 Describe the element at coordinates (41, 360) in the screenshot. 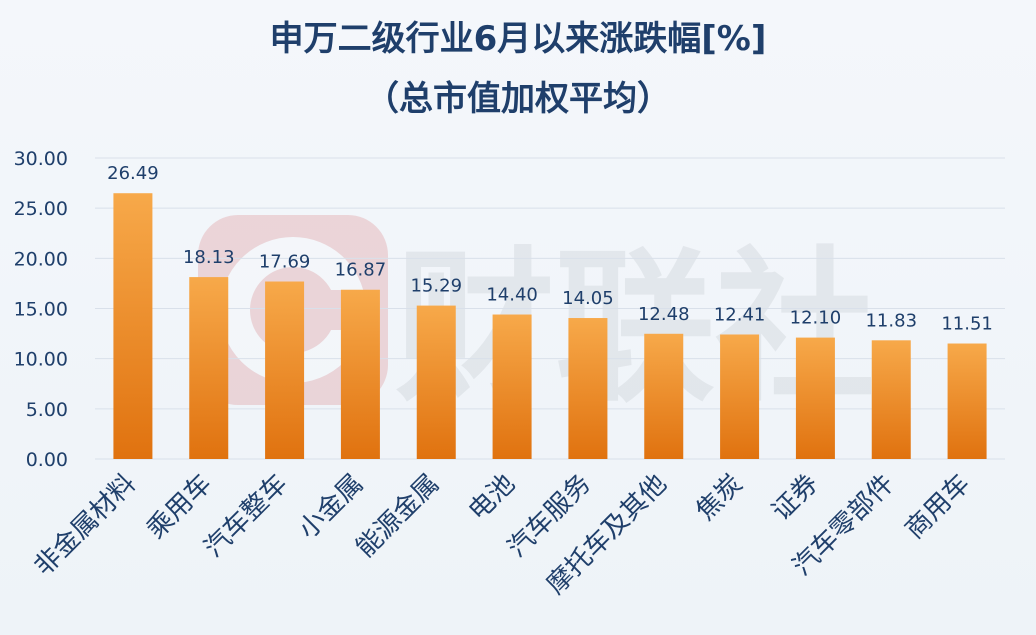

I see `y-tick-label: 10.00` at that location.